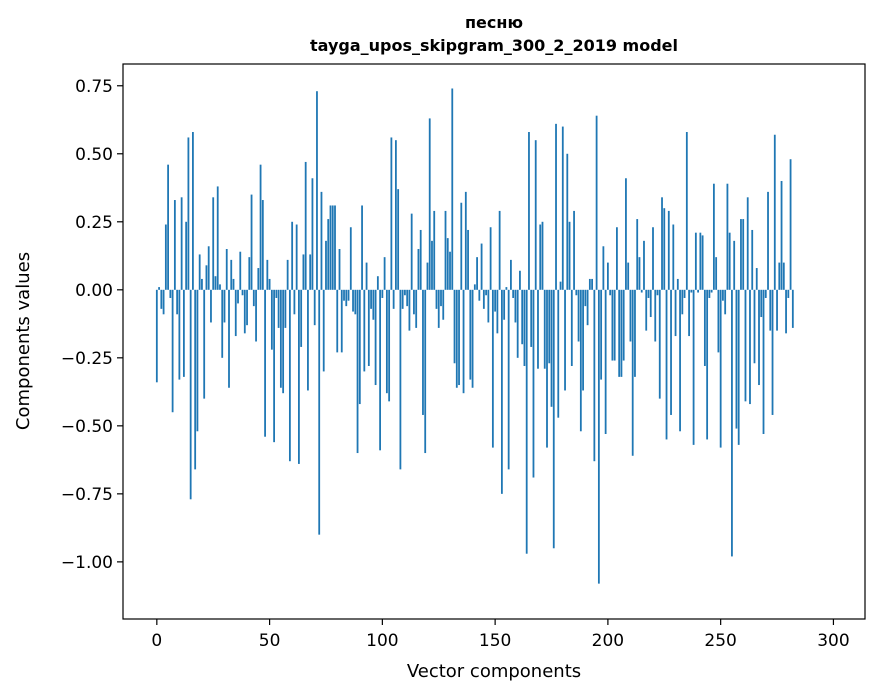 The image size is (880, 696). Describe the element at coordinates (23, 341) in the screenshot. I see `y-axis-title: Components values` at that location.